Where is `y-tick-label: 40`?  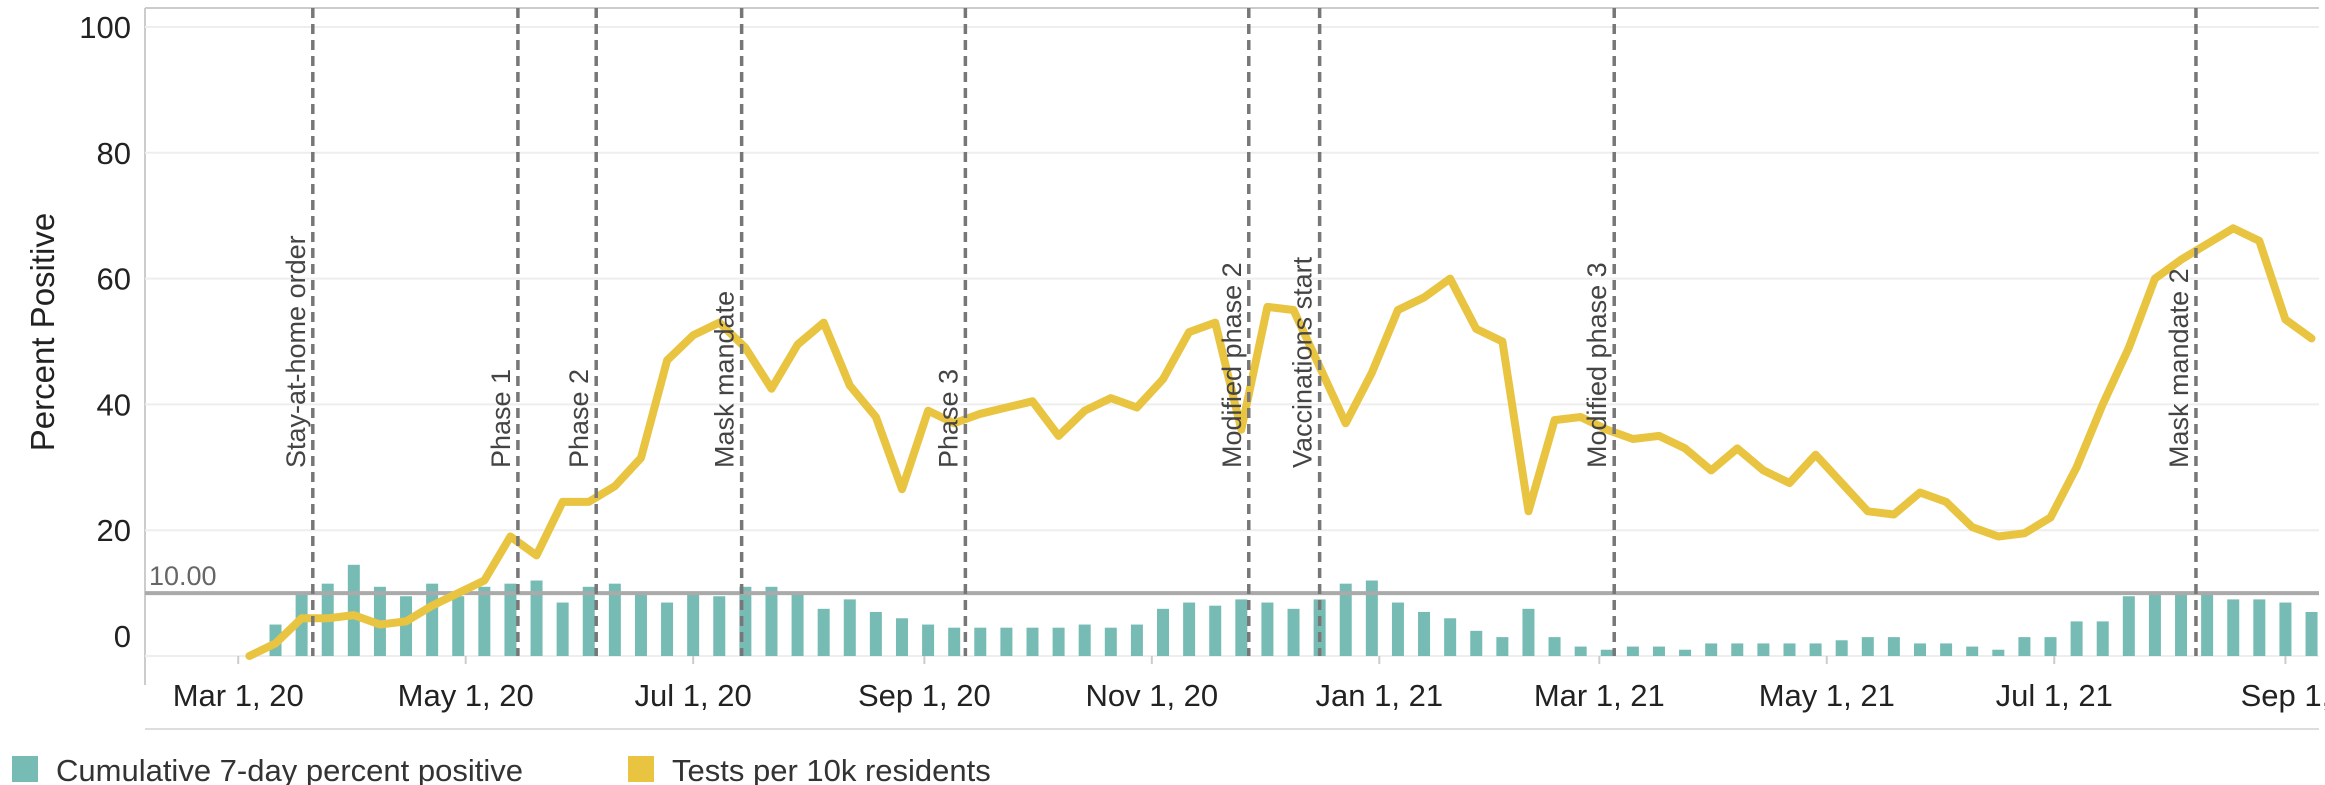
y-tick-label: 40 is located at coordinates (114, 404).